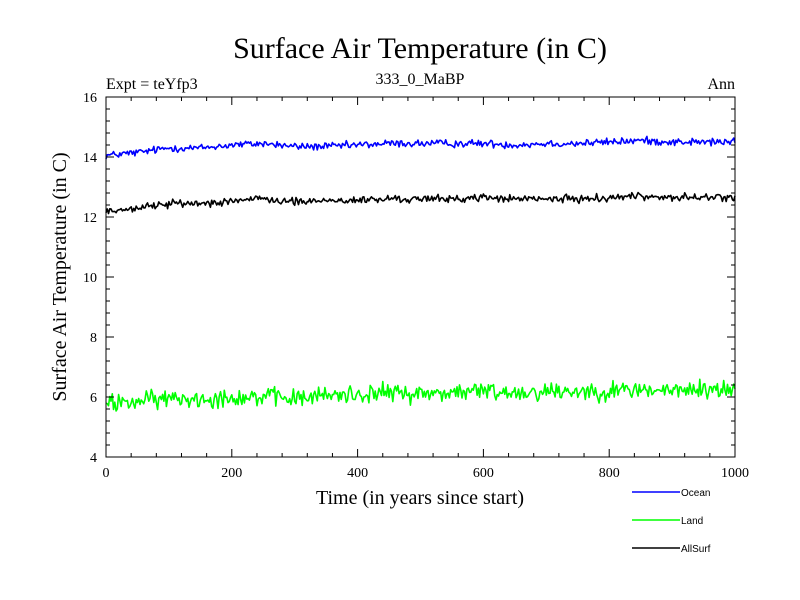  Describe the element at coordinates (692, 521) in the screenshot. I see `legend-label-land: Land` at that location.